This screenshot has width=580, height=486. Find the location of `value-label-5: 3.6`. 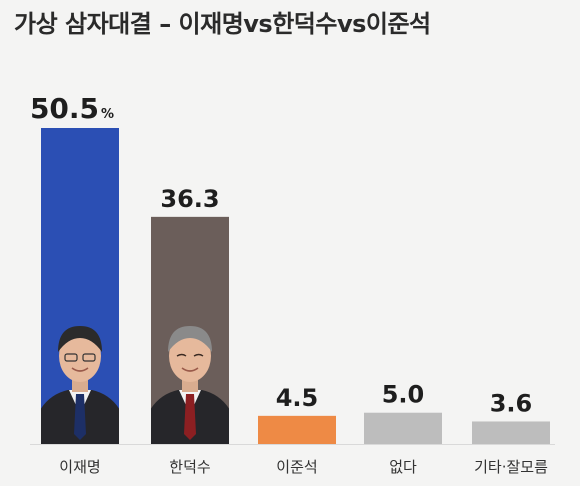

value-label-5: 3.6 is located at coordinates (511, 403).